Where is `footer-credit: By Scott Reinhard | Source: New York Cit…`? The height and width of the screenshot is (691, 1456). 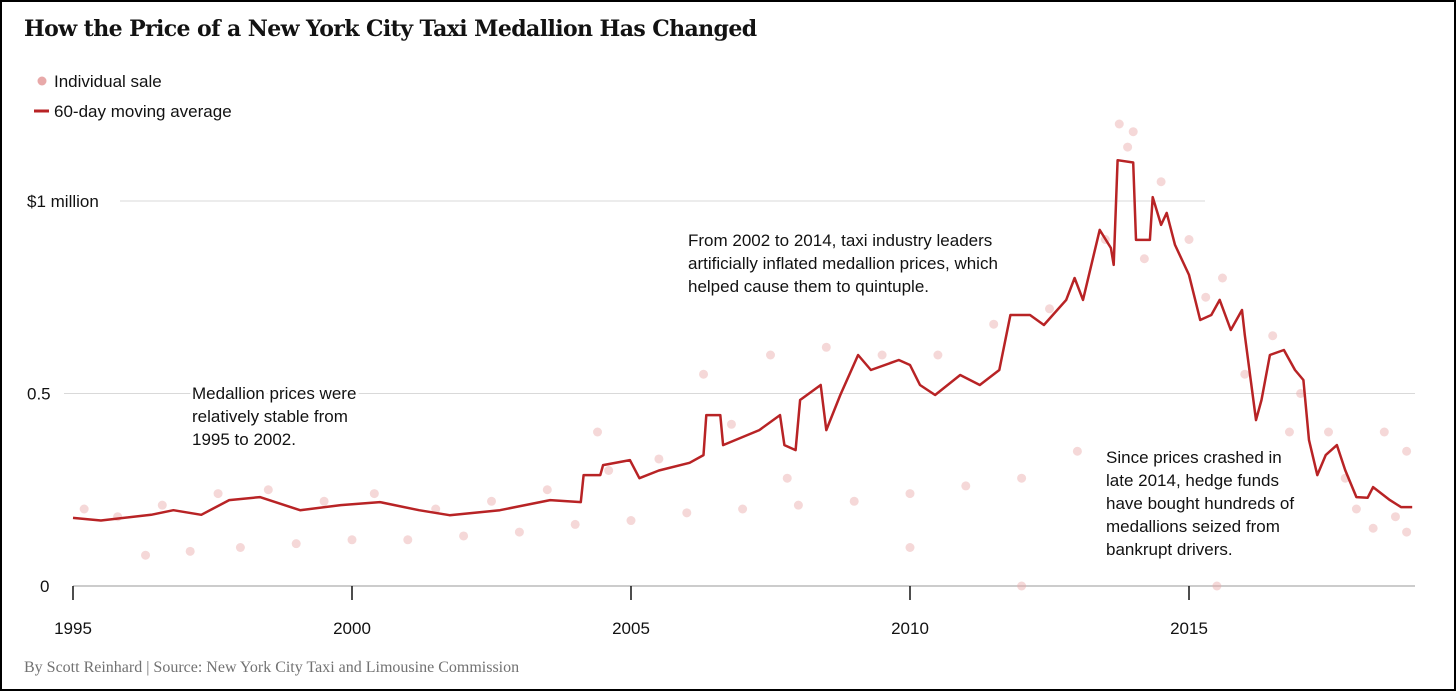
footer-credit: By Scott Reinhard | Source: New York Cit… is located at coordinates (271, 667).